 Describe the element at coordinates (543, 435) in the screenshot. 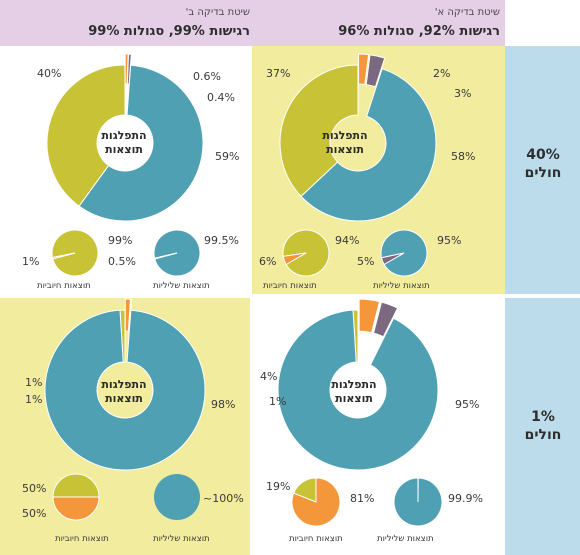

I see `row-text-1: חולים` at that location.